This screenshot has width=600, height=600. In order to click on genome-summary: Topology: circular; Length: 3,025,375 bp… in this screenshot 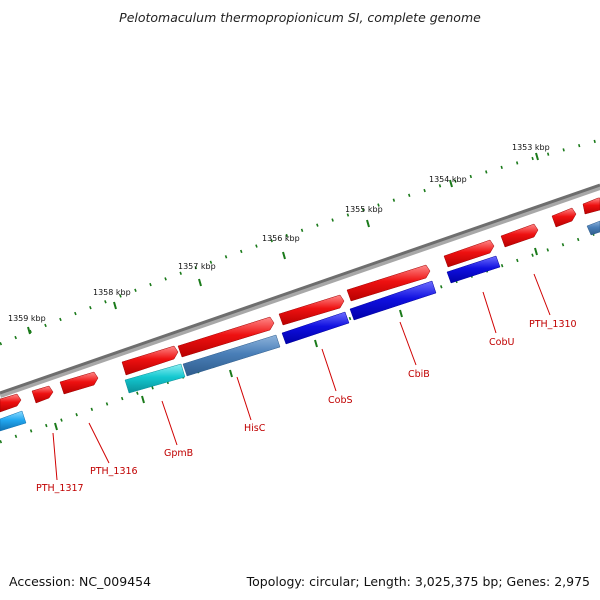, I will do `click(418, 581)`.